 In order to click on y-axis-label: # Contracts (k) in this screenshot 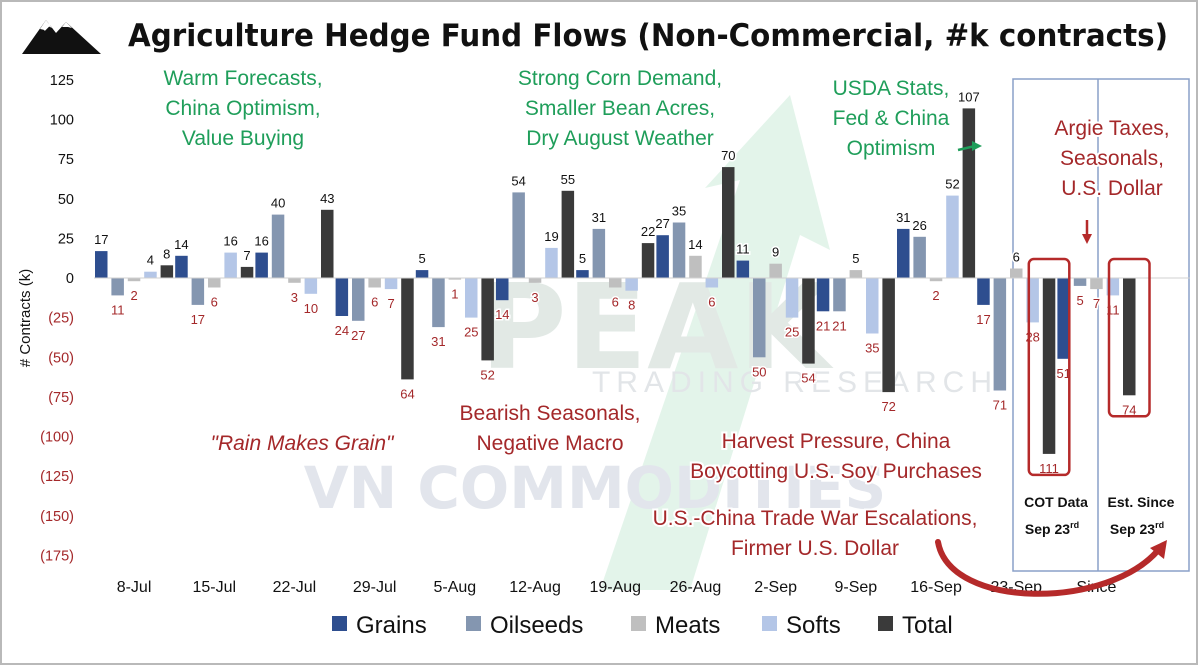, I will do `click(25, 318)`.